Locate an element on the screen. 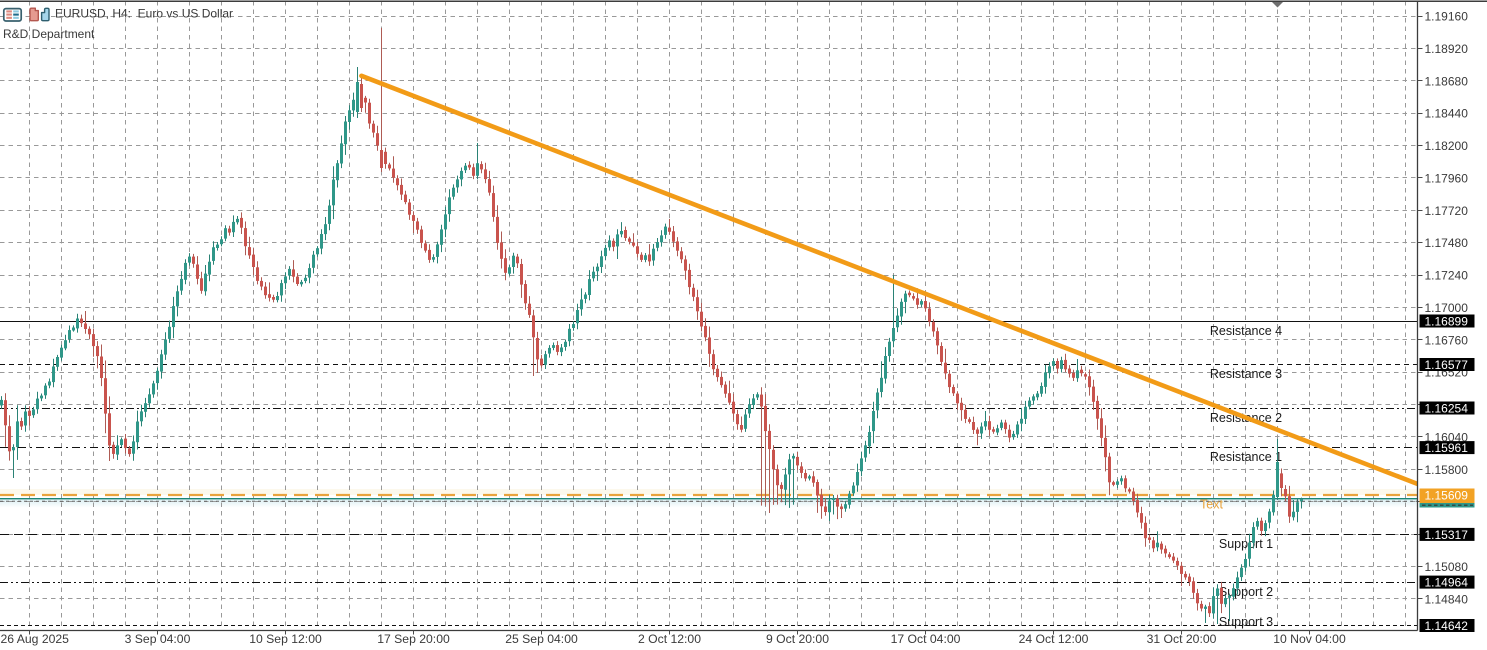 The height and width of the screenshot is (650, 1487). svg-text: 9 Oct 20:00 is located at coordinates (797, 639).